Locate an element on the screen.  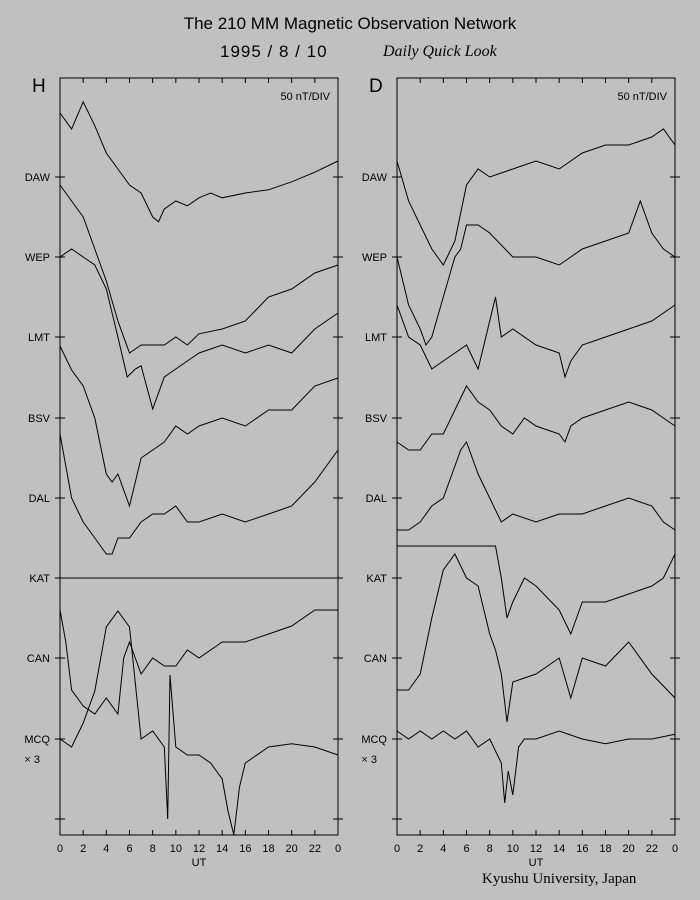
observation-date: 1995 / 8 / 10 is located at coordinates (274, 51).